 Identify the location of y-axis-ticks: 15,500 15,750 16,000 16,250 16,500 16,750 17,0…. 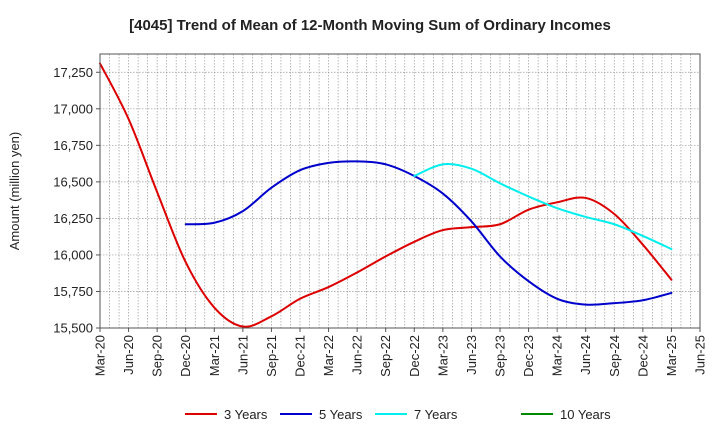
(76, 200).